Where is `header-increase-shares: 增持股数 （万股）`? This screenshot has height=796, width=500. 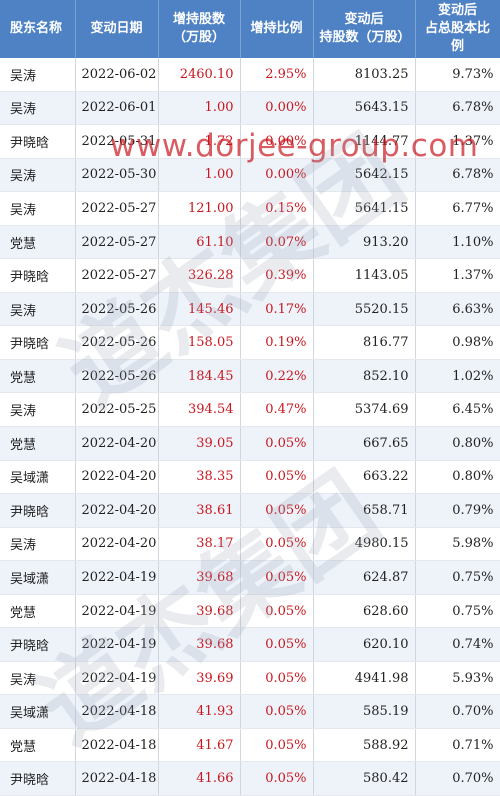
header-increase-shares: 增持股数 （万股） is located at coordinates (199, 29).